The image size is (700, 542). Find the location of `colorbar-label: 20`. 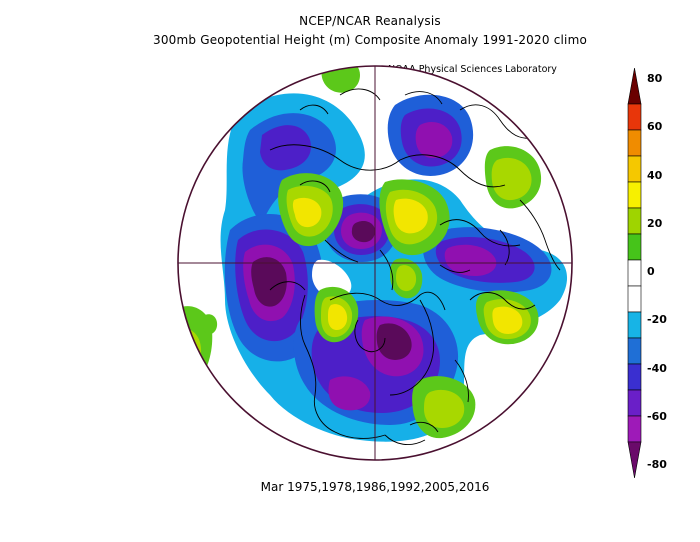

colorbar-label: 20 is located at coordinates (655, 223).